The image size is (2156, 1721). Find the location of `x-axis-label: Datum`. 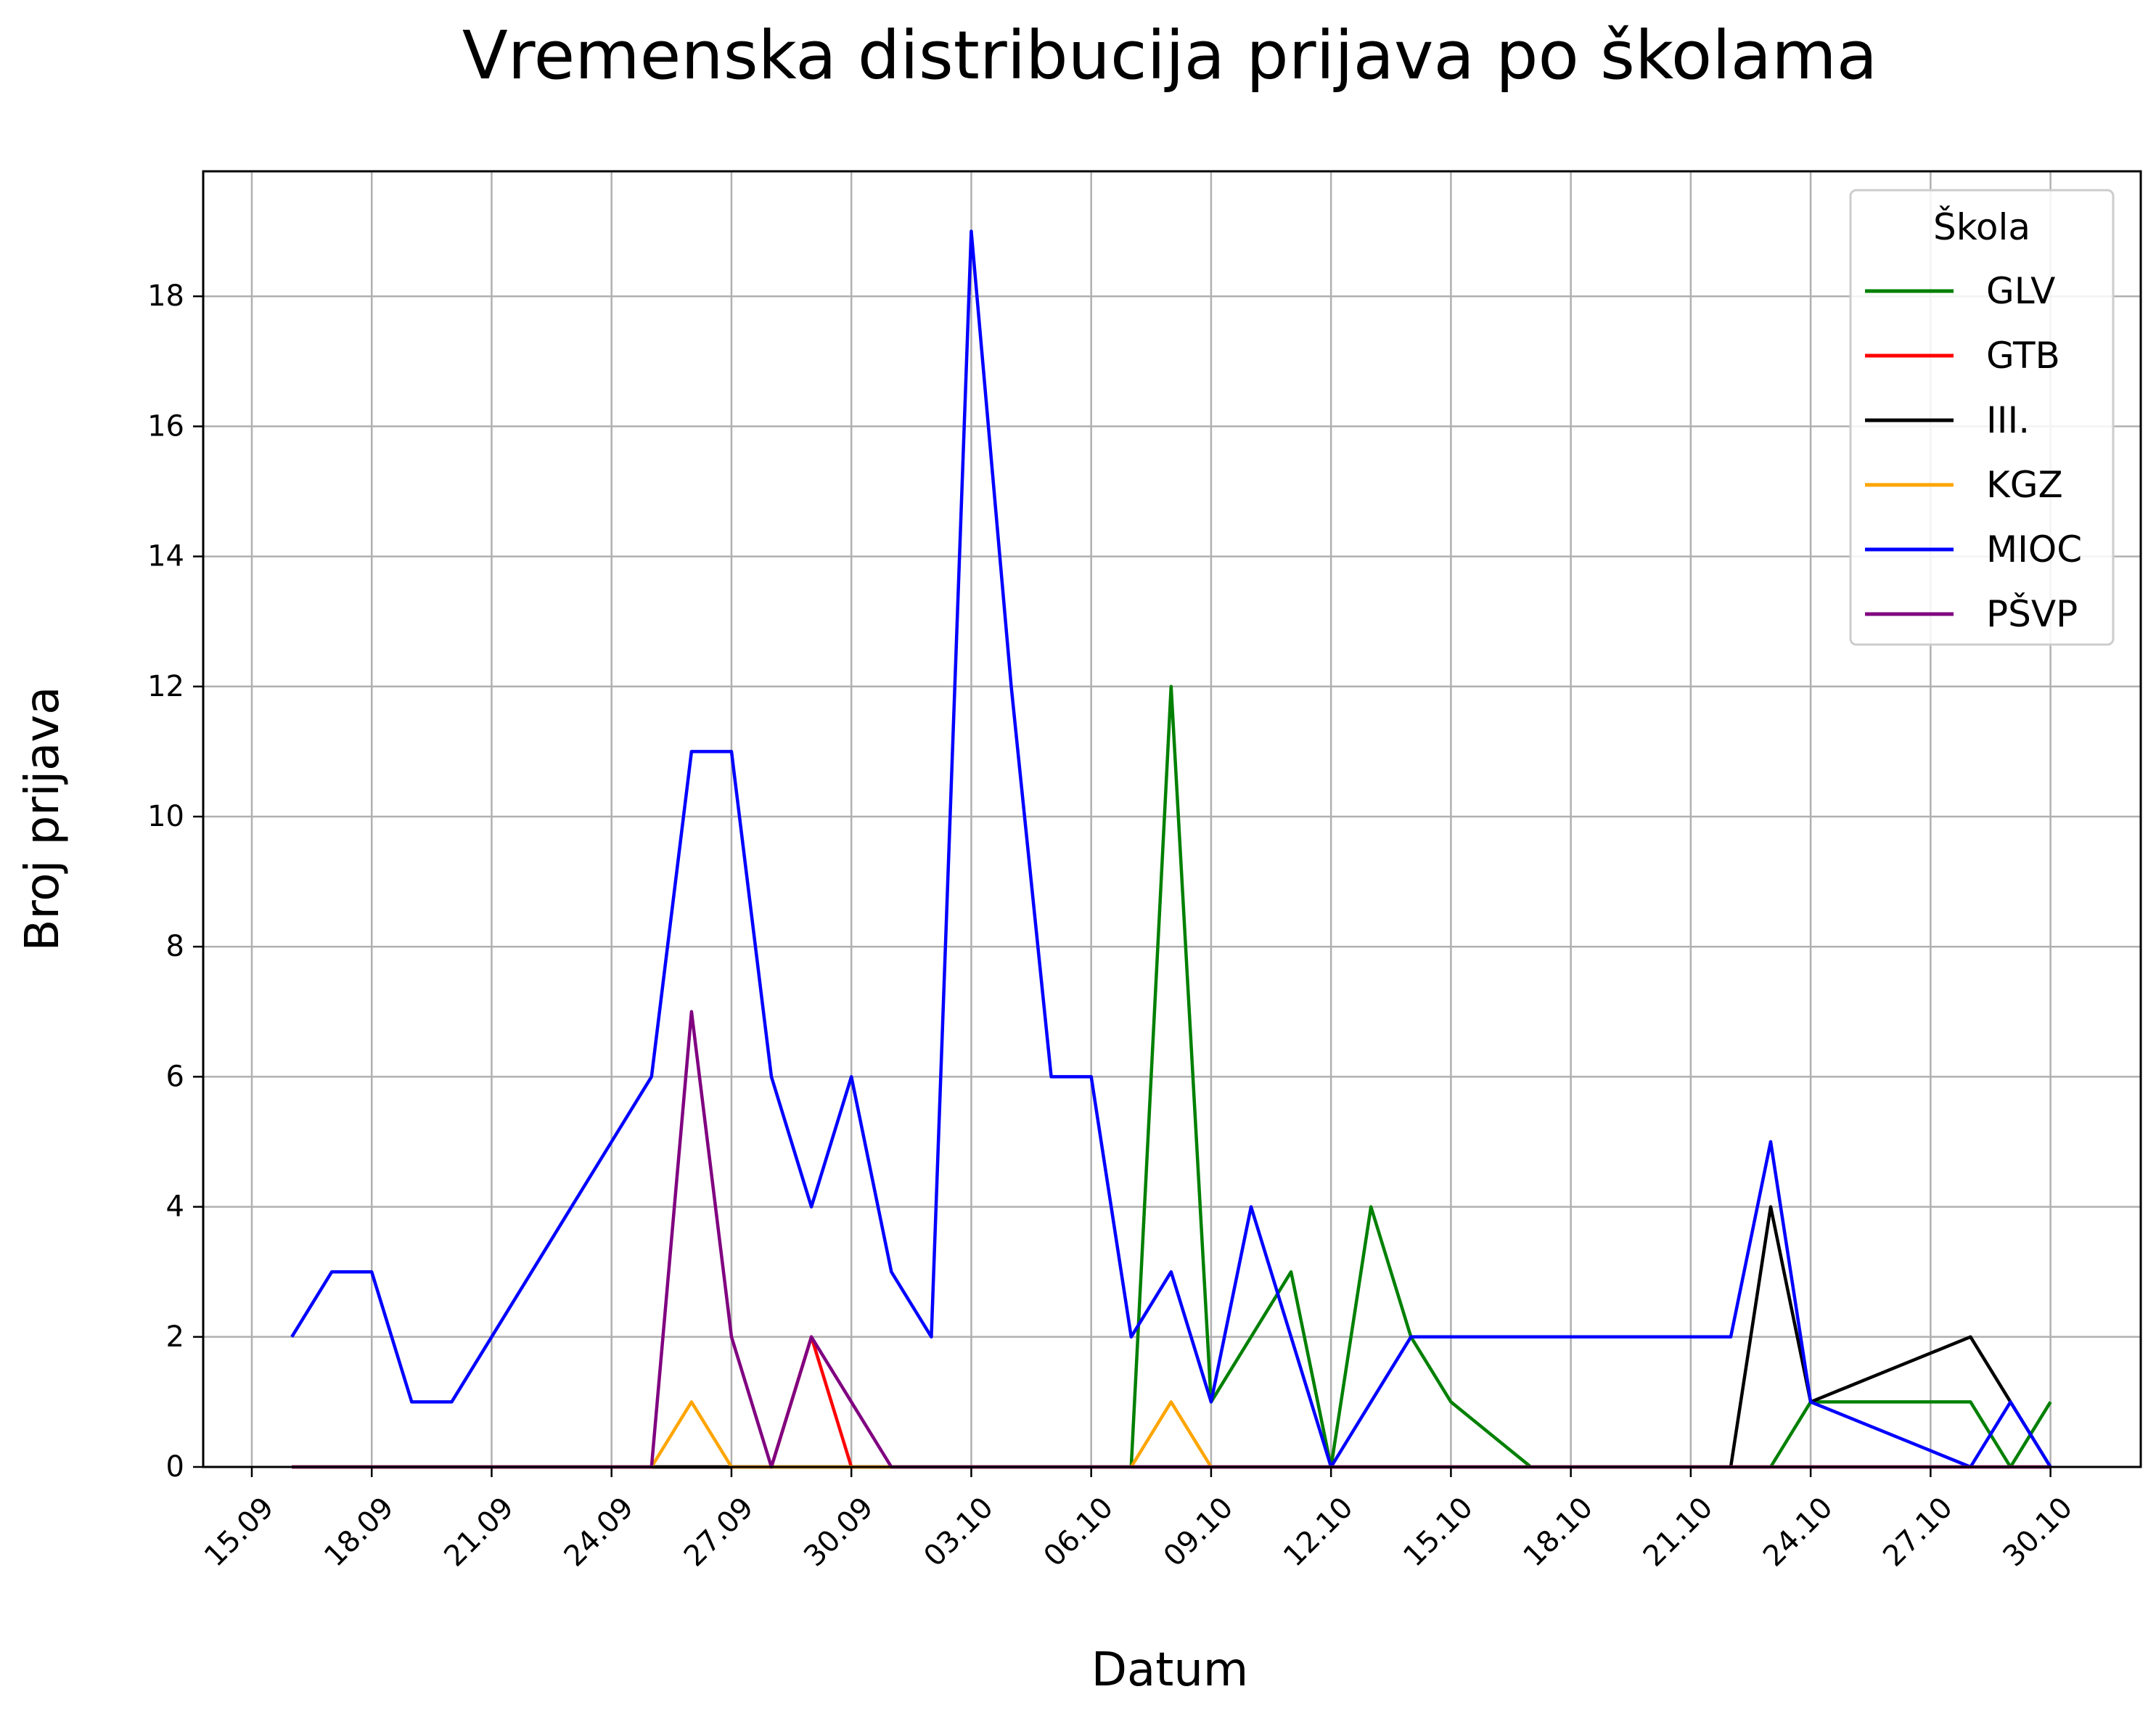

x-axis-label: Datum is located at coordinates (1170, 1670).